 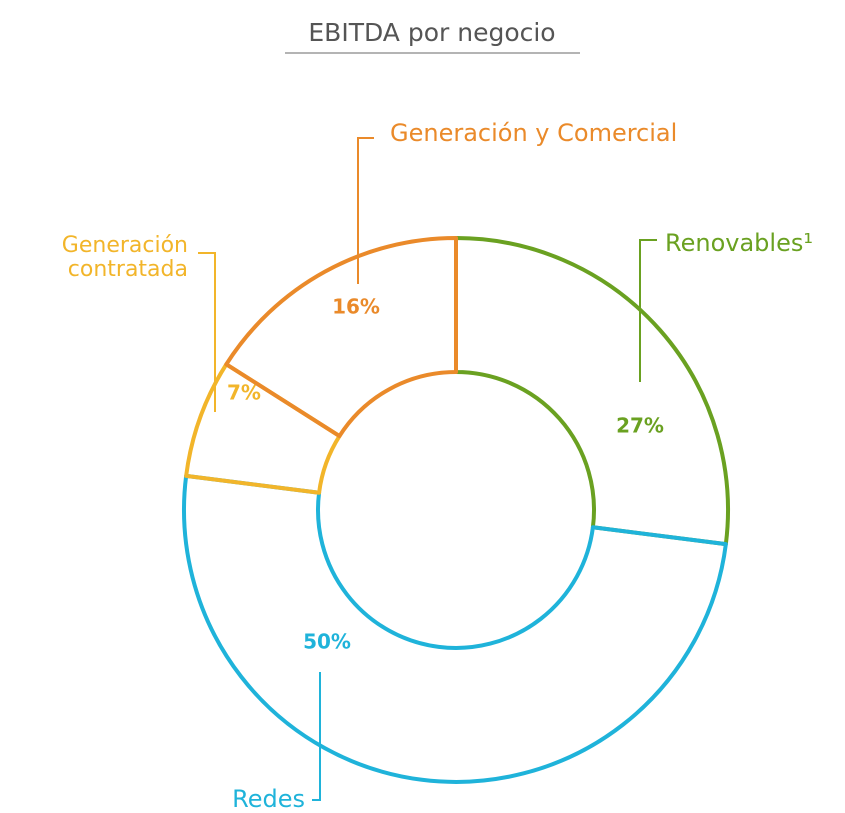 What do you see at coordinates (125, 257) in the screenshot?
I see `category-label: Generación contratada` at bounding box center [125, 257].